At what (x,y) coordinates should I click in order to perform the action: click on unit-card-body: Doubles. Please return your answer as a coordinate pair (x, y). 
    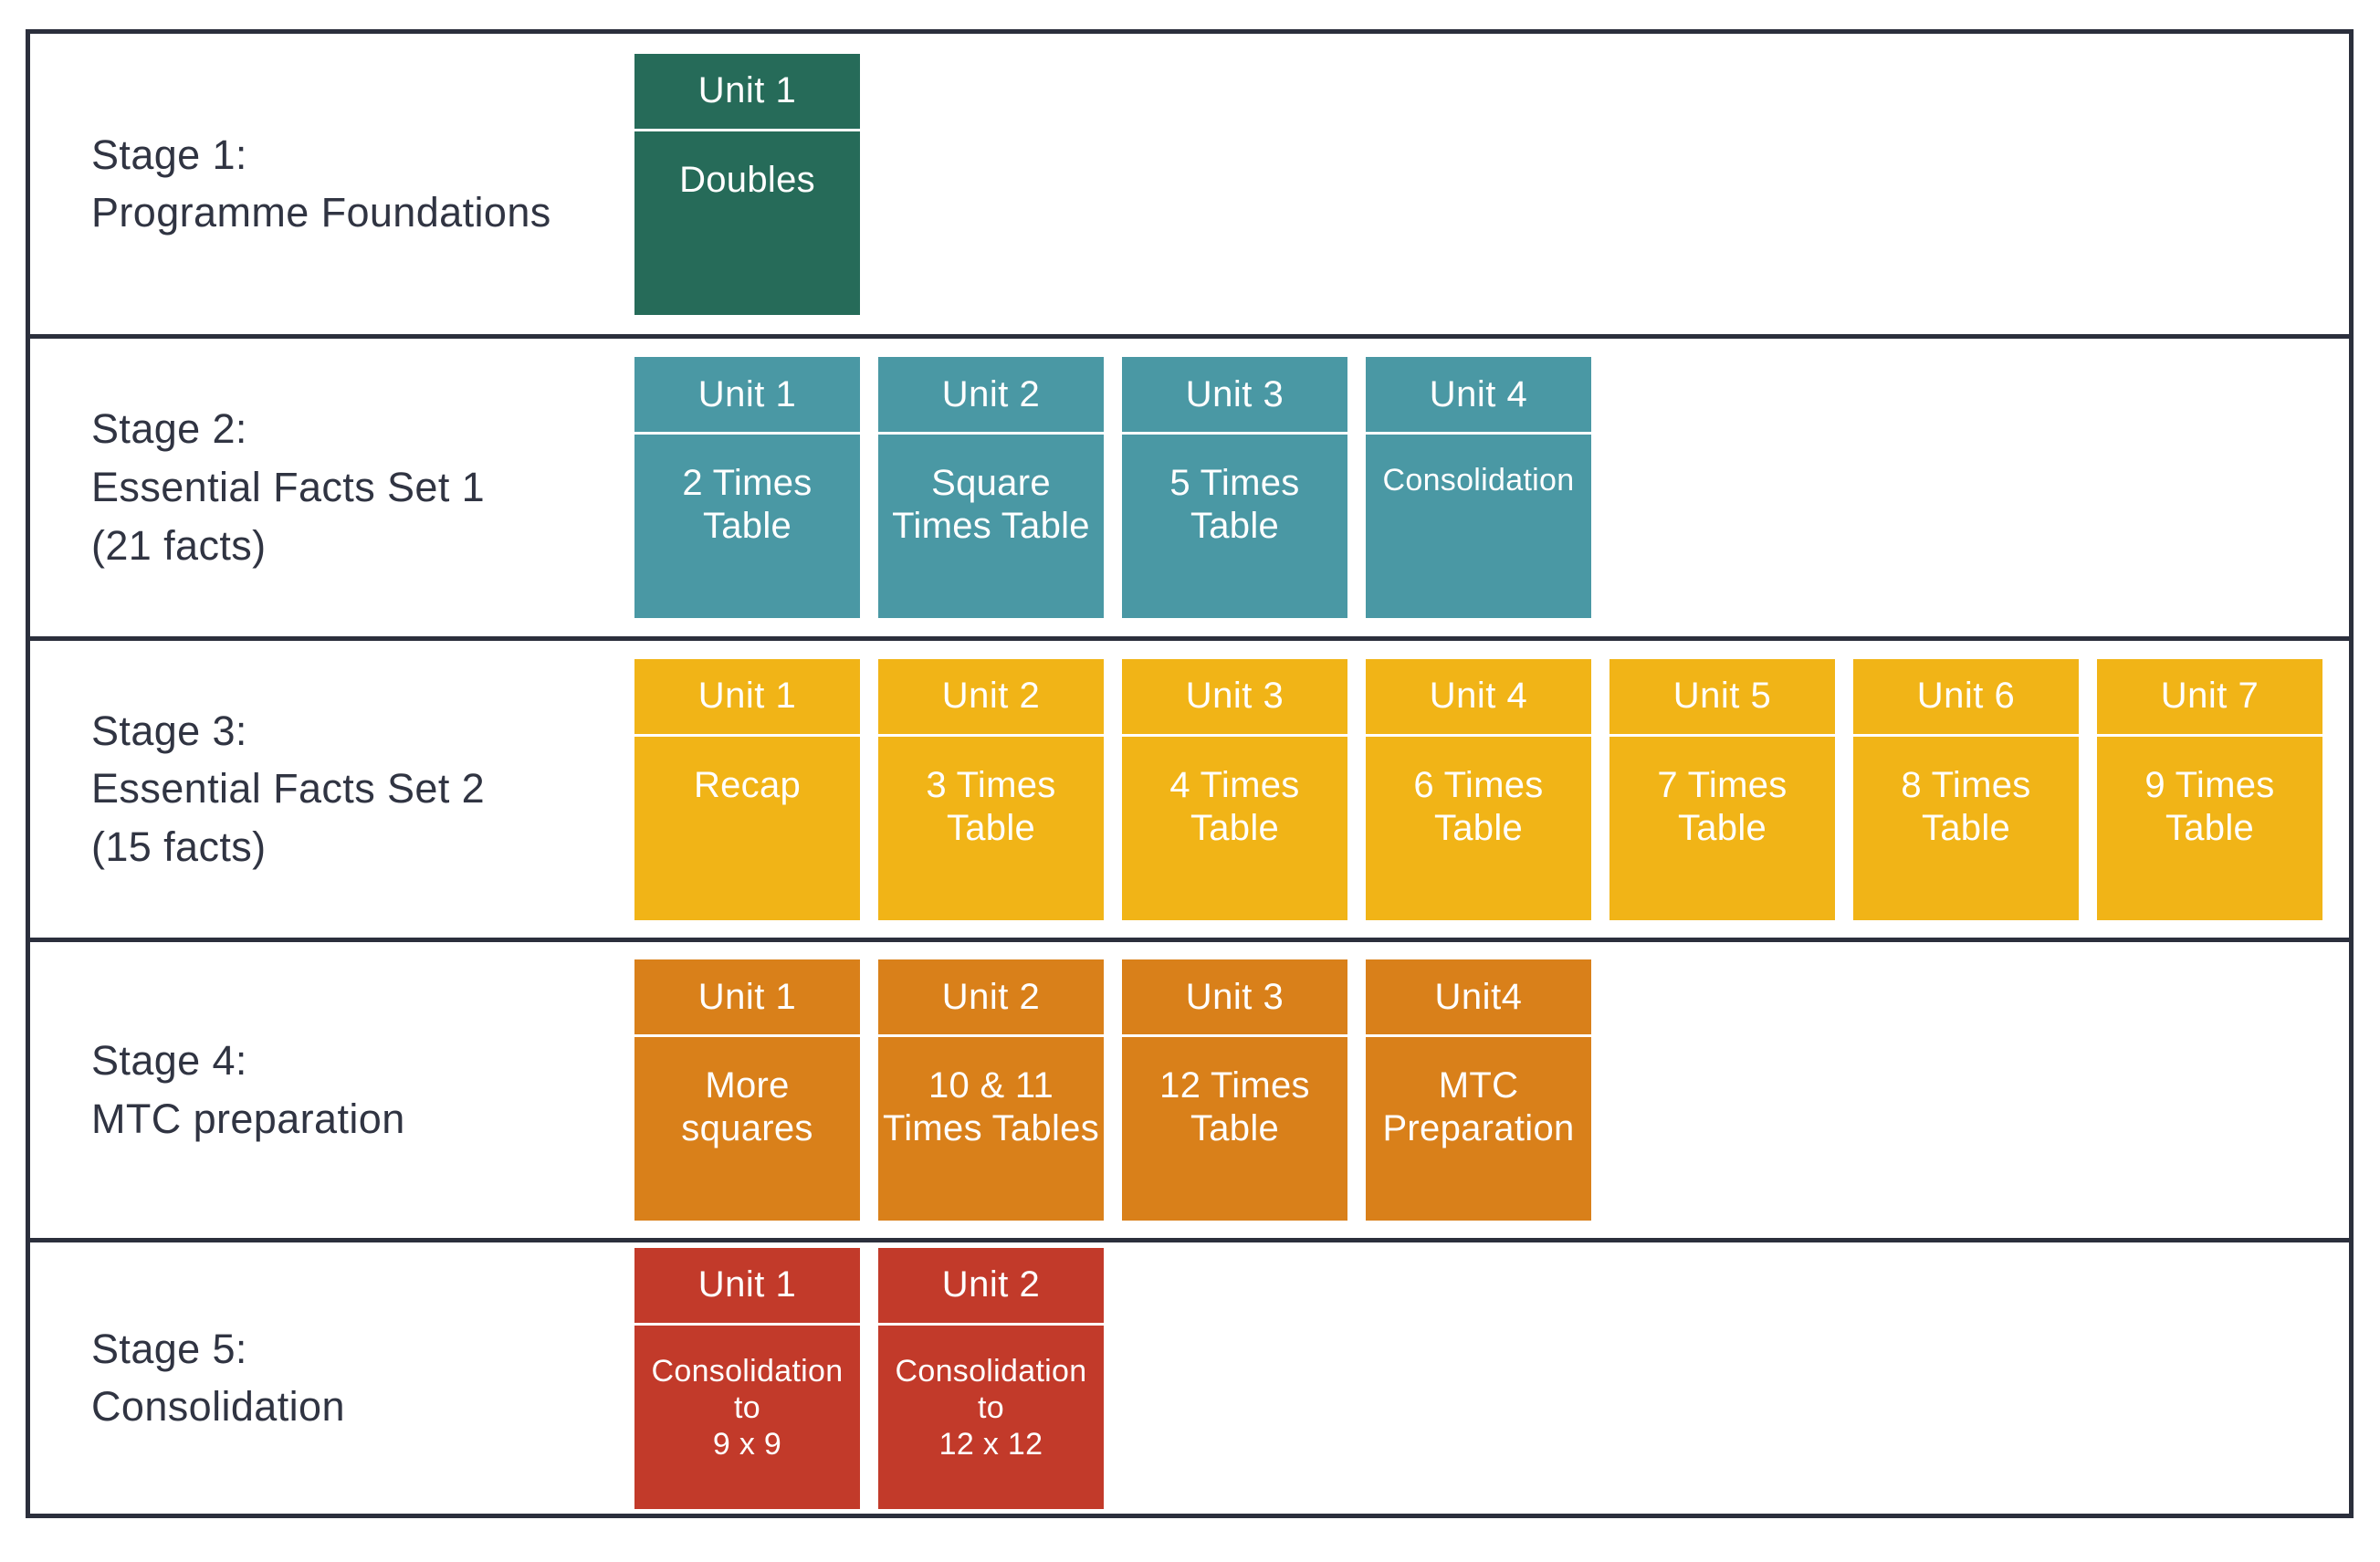
    Looking at the image, I should click on (747, 180).